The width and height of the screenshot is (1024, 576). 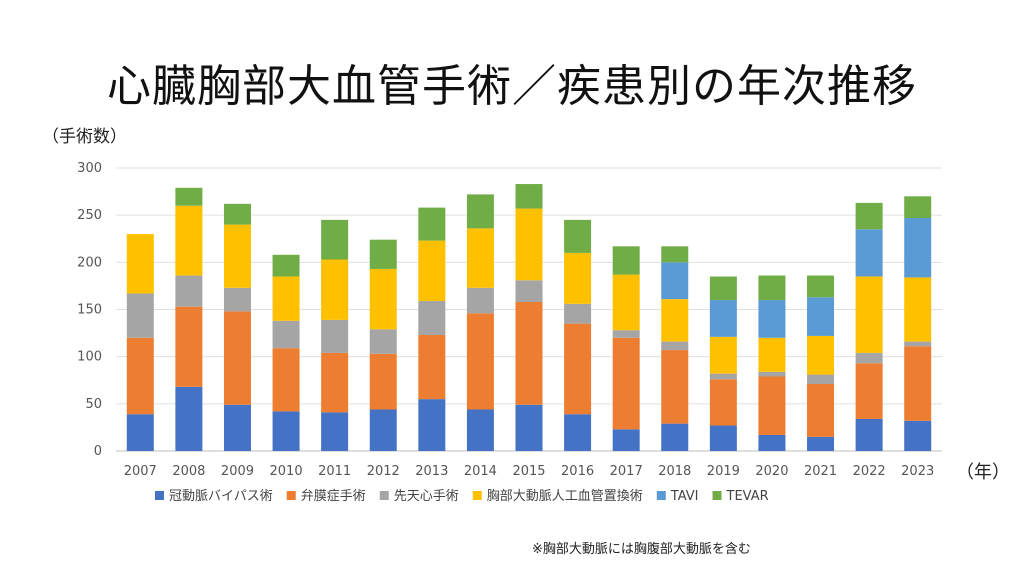 I want to click on x-tick-label: 2021, so click(x=820, y=471).